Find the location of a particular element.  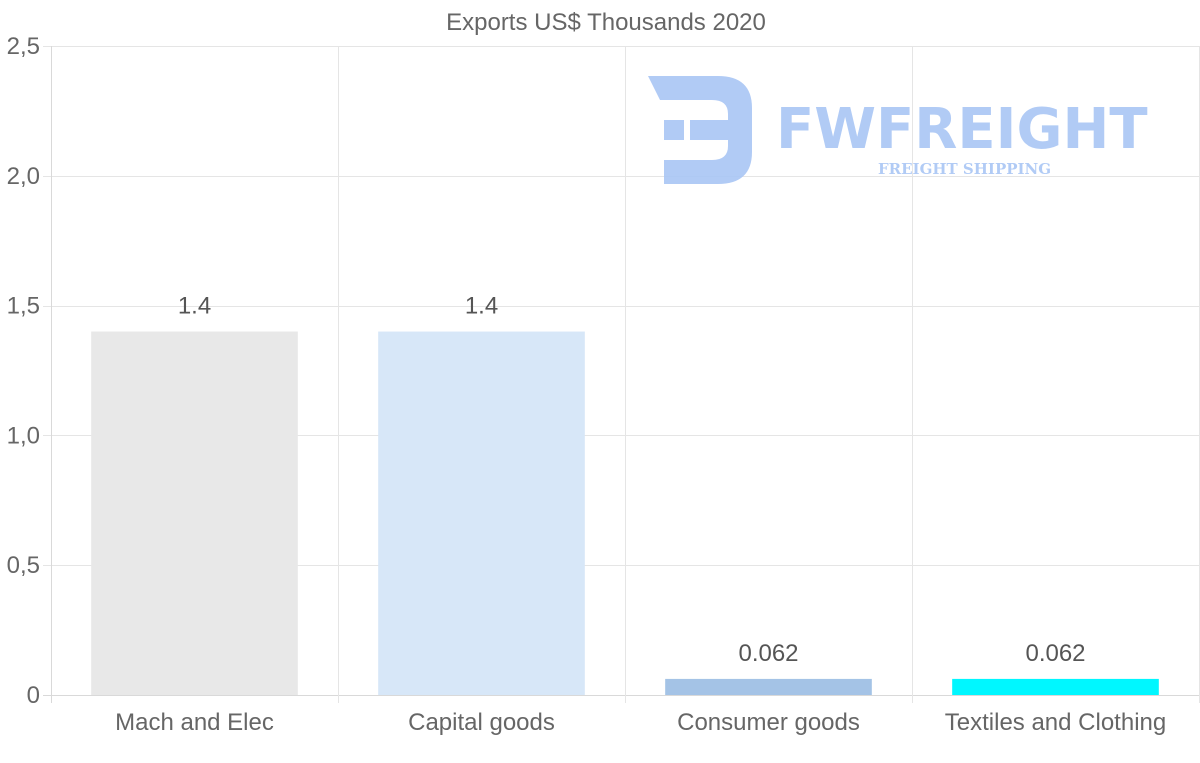

y-tick-label: 0,5 is located at coordinates (23, 565).